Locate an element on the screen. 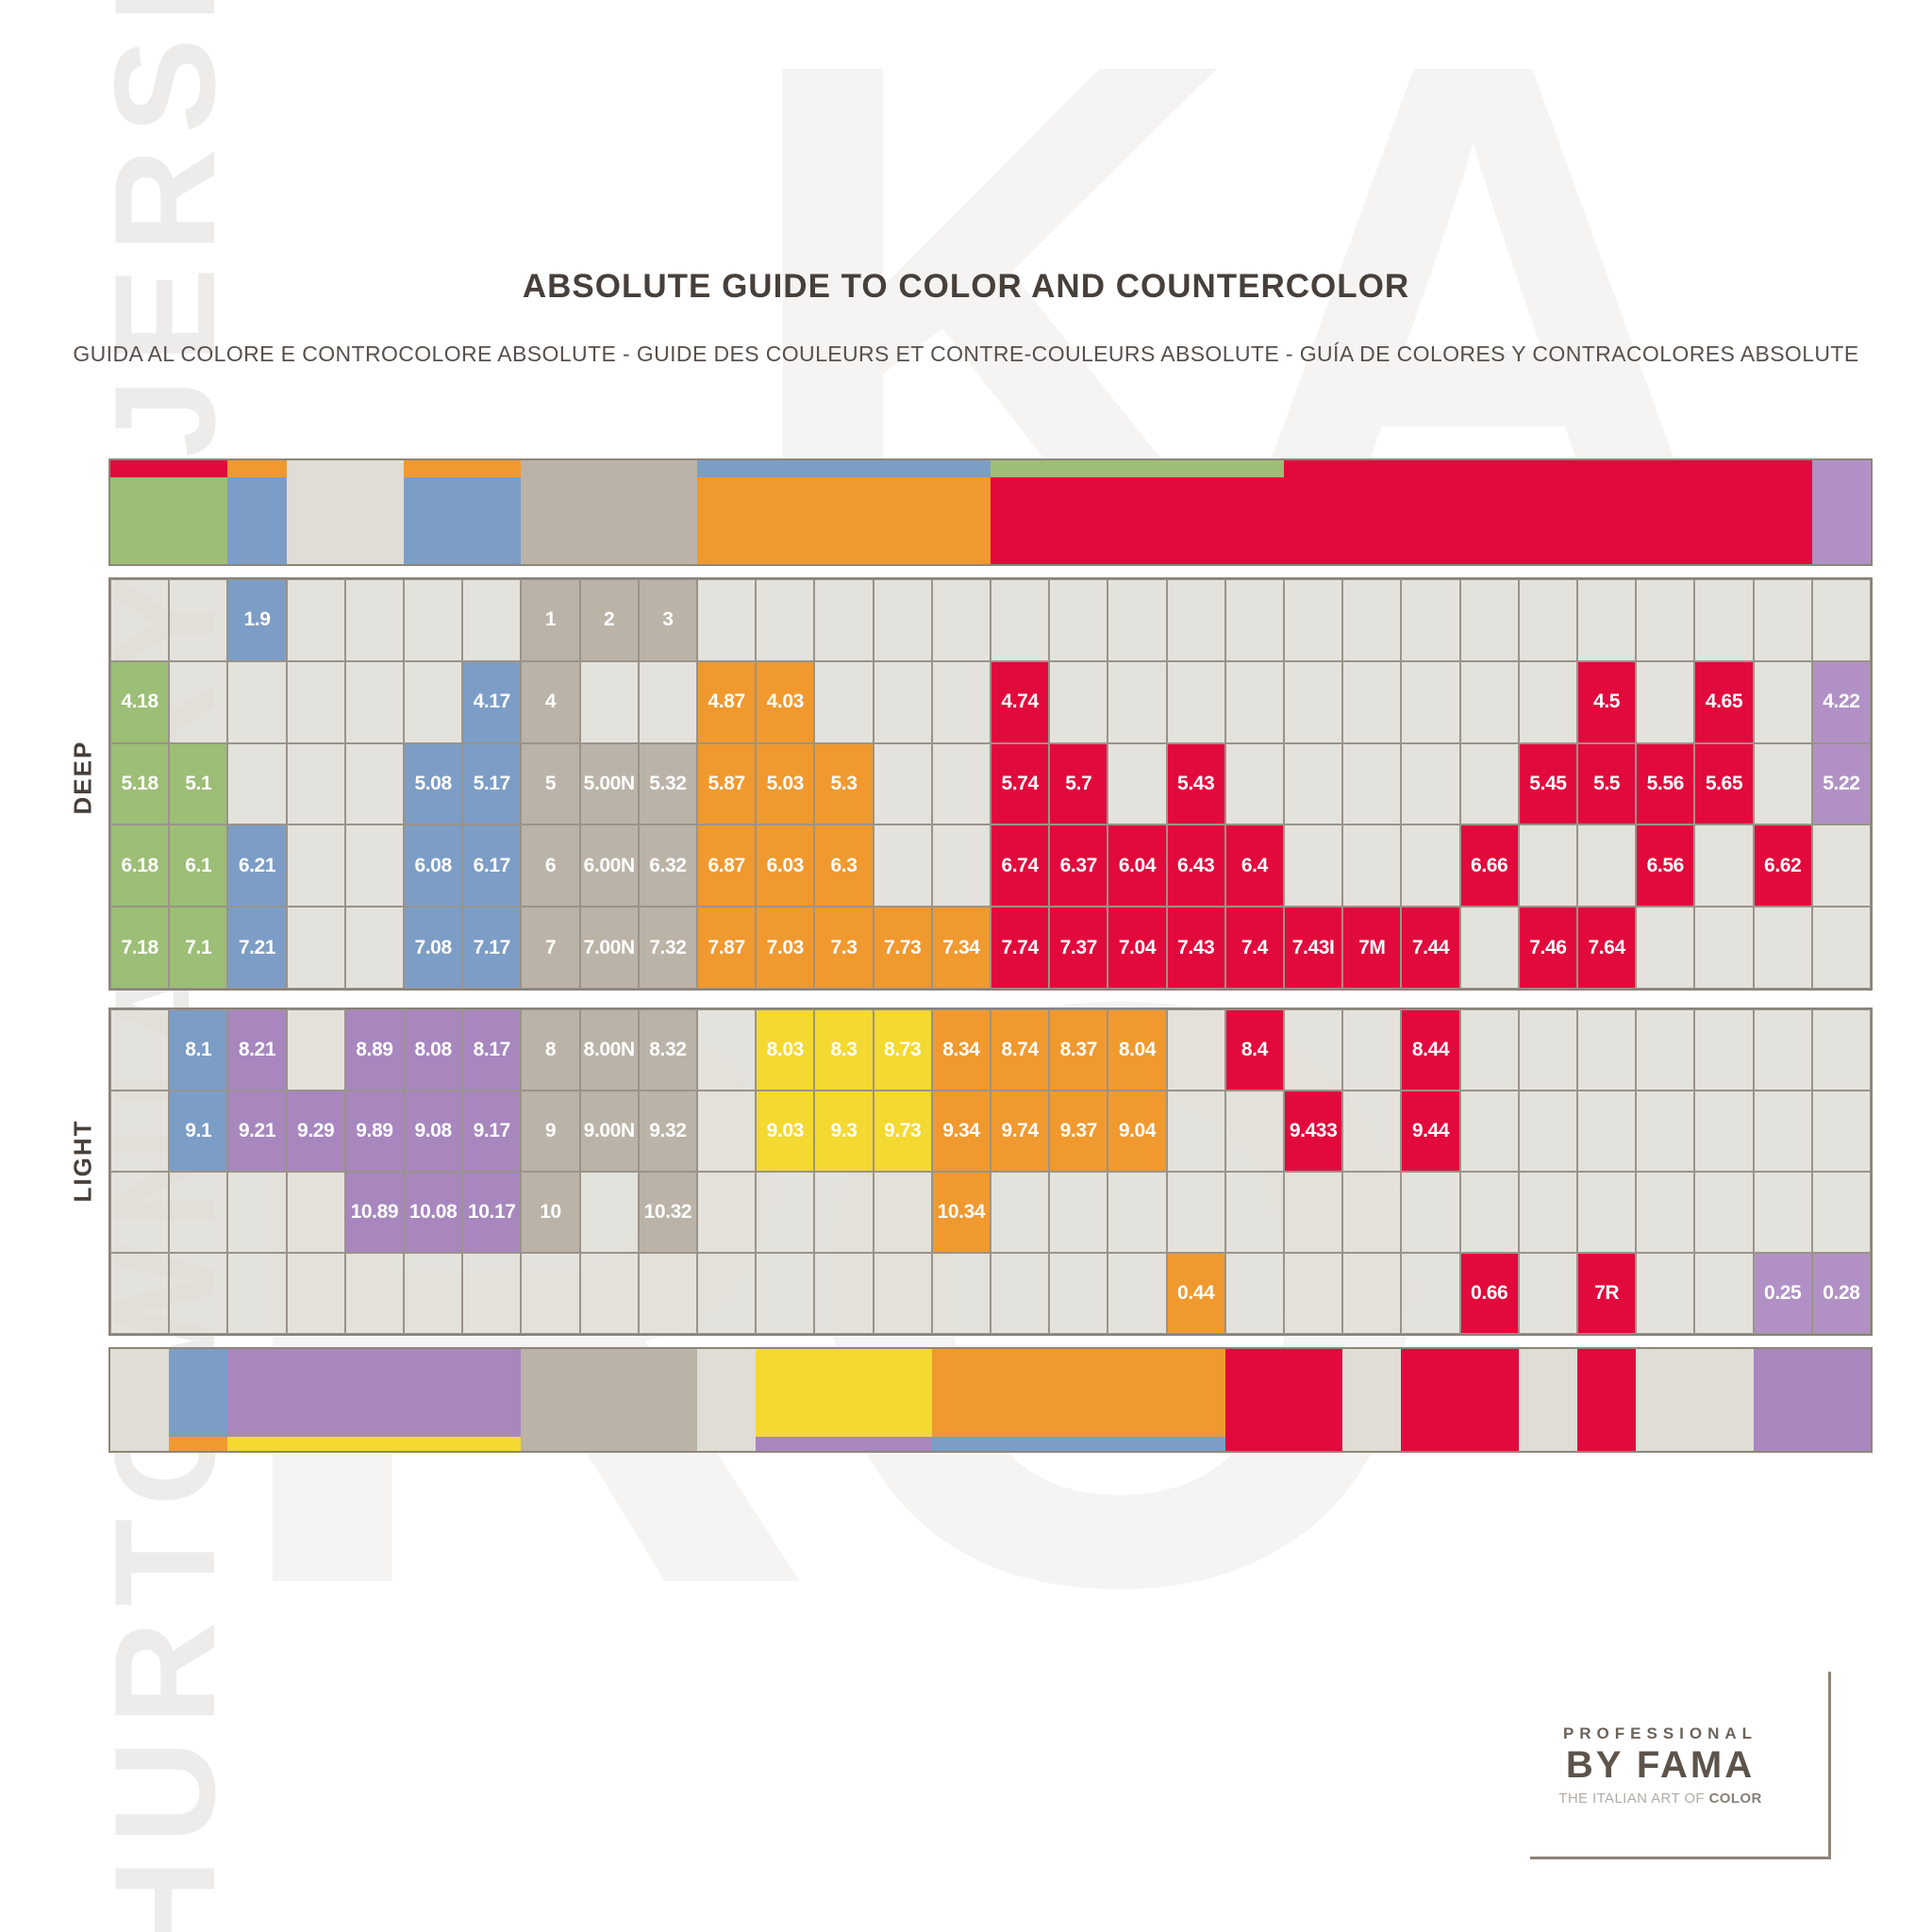  color-cell: 5.65 is located at coordinates (1724, 784).